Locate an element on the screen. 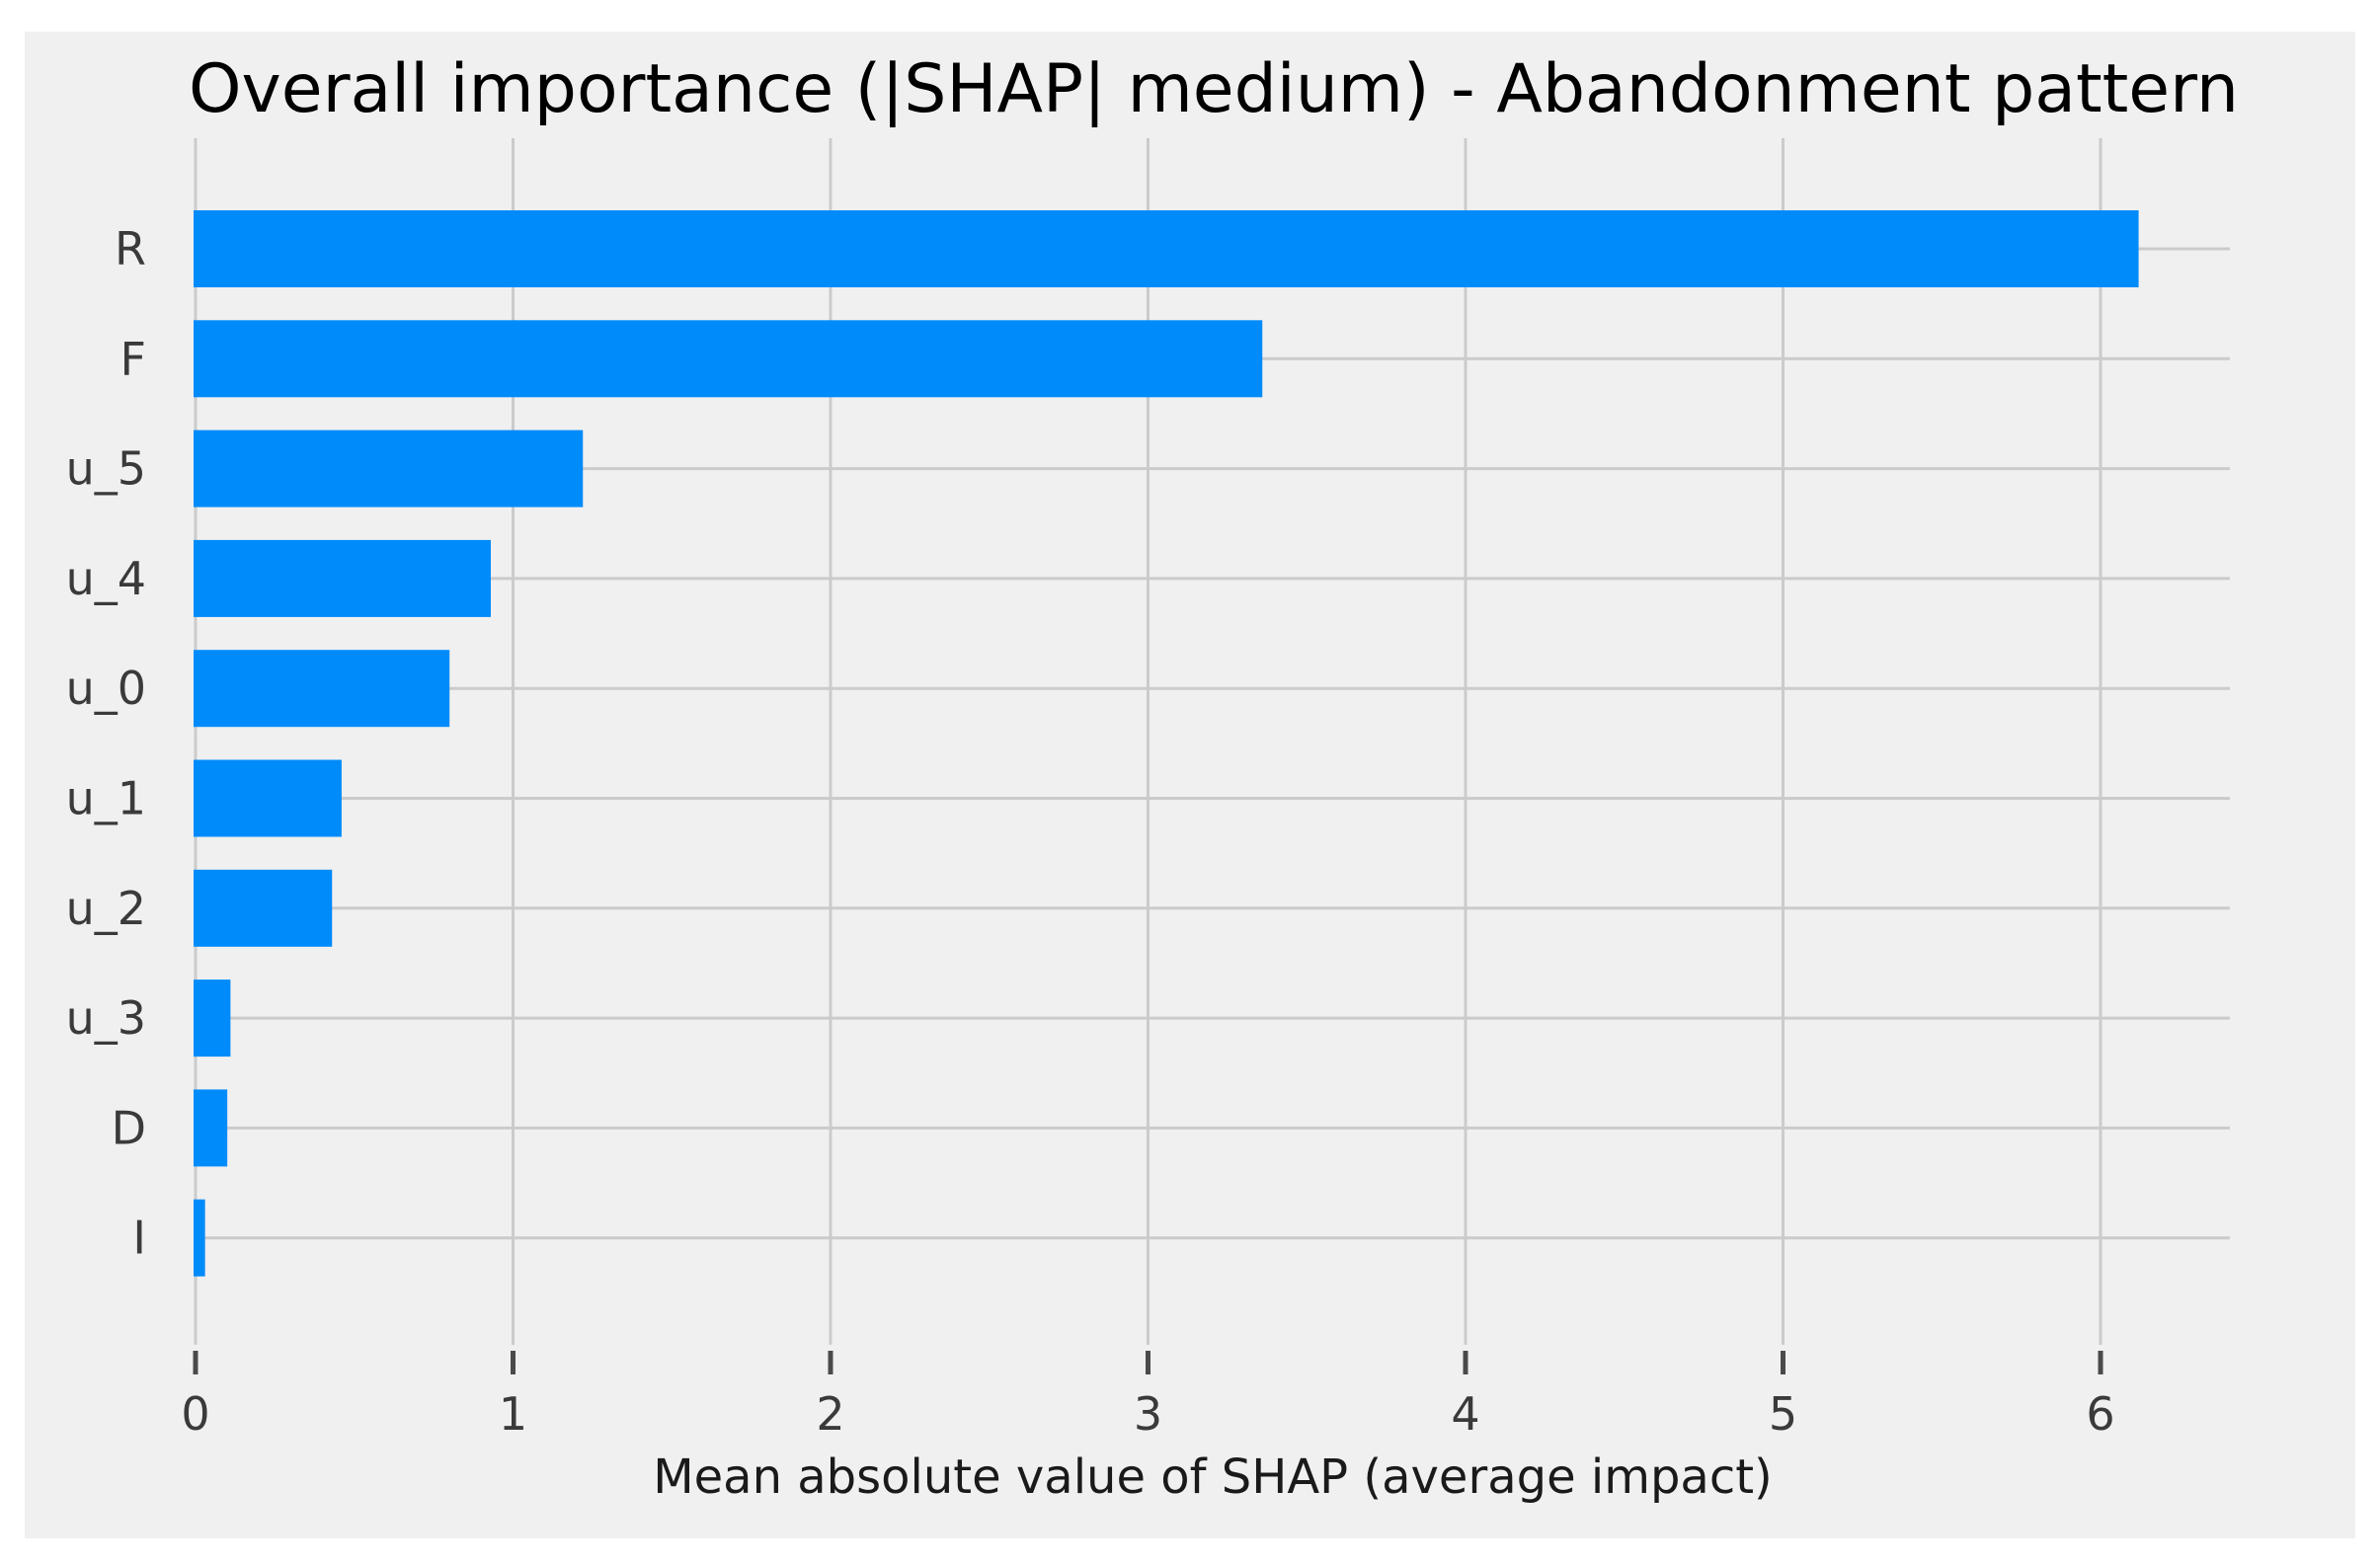  x-tick-label-5: 5 is located at coordinates (1783, 1414).